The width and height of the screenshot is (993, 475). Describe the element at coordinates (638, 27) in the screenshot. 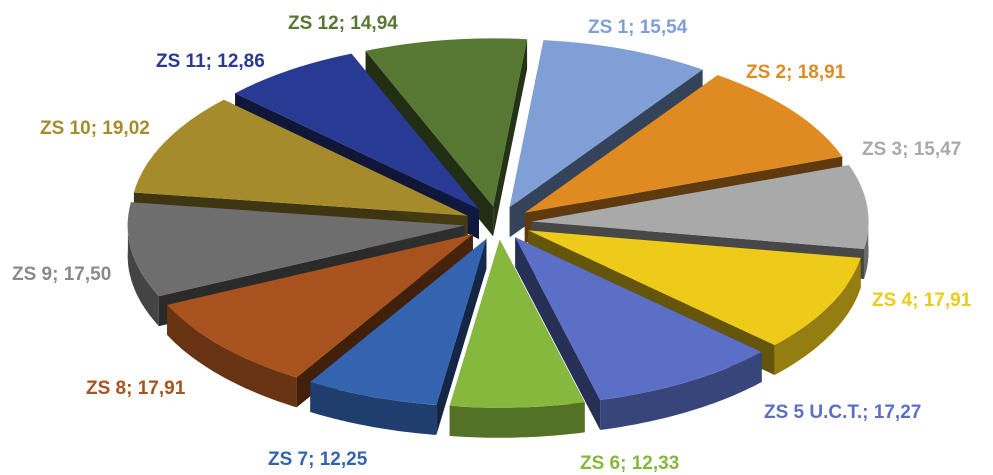

I see `data-label: ZS 1; 15,54` at that location.